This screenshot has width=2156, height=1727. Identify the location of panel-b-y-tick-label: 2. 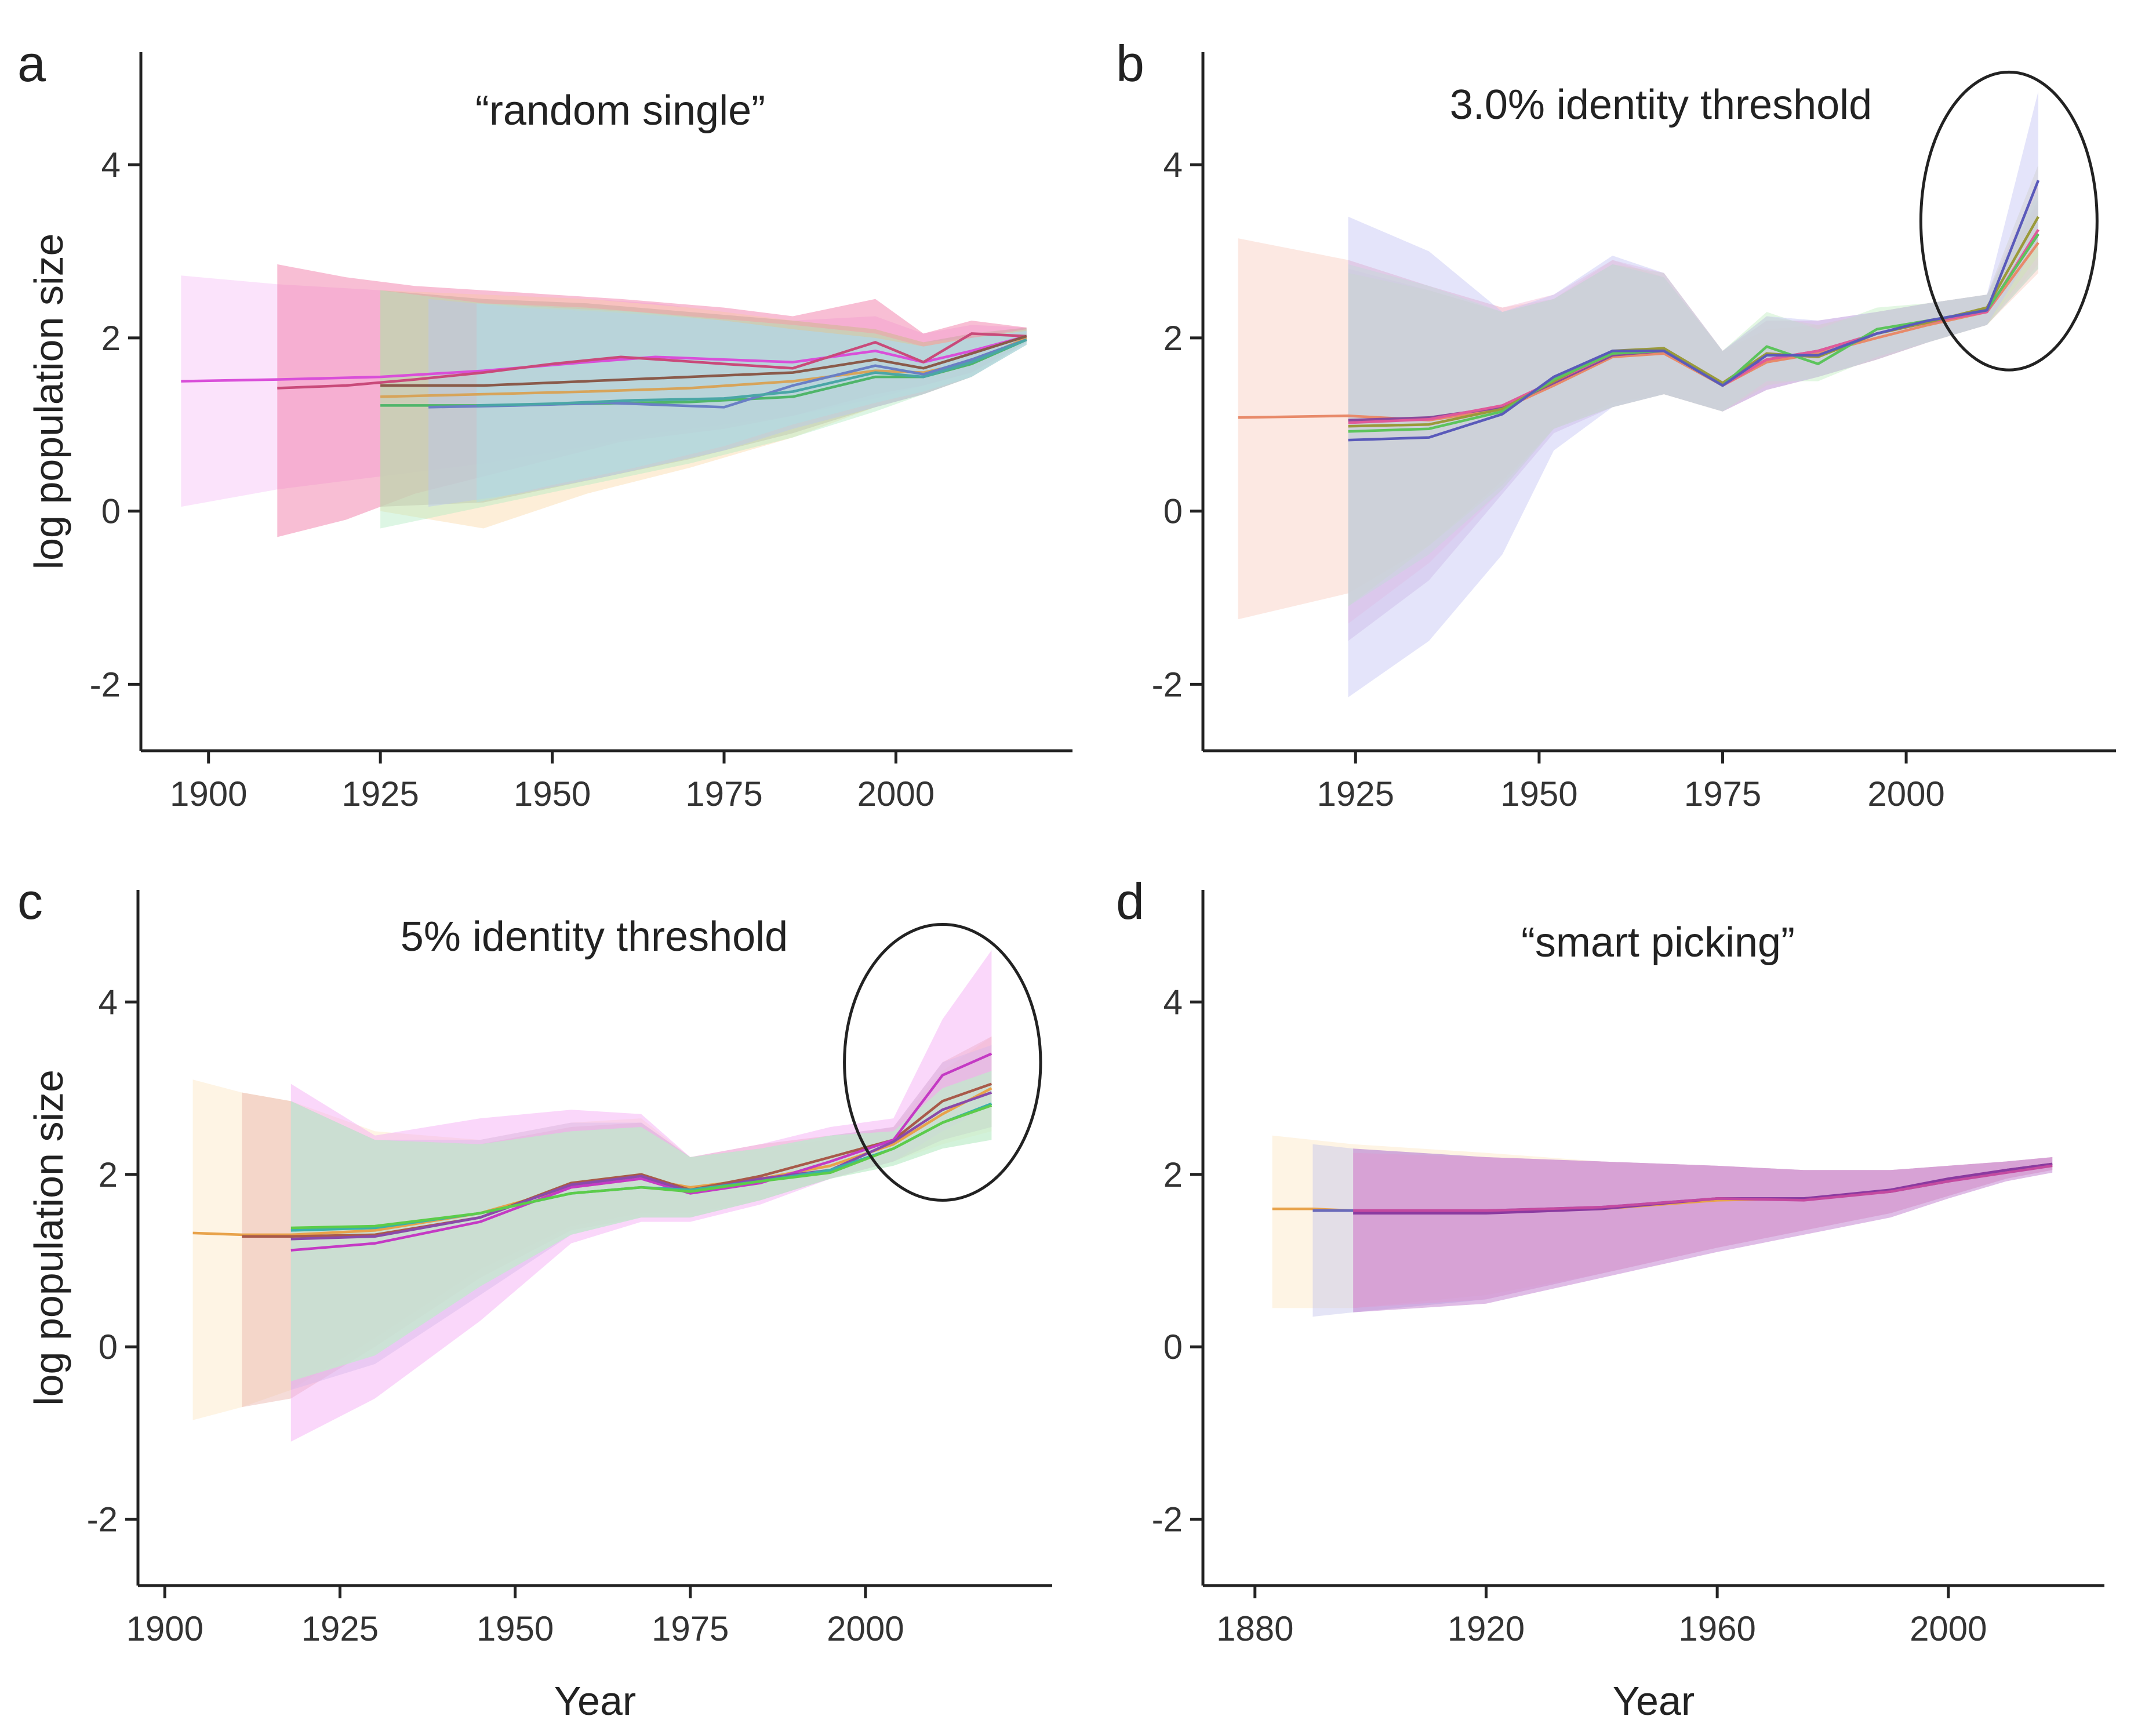
(1173, 339).